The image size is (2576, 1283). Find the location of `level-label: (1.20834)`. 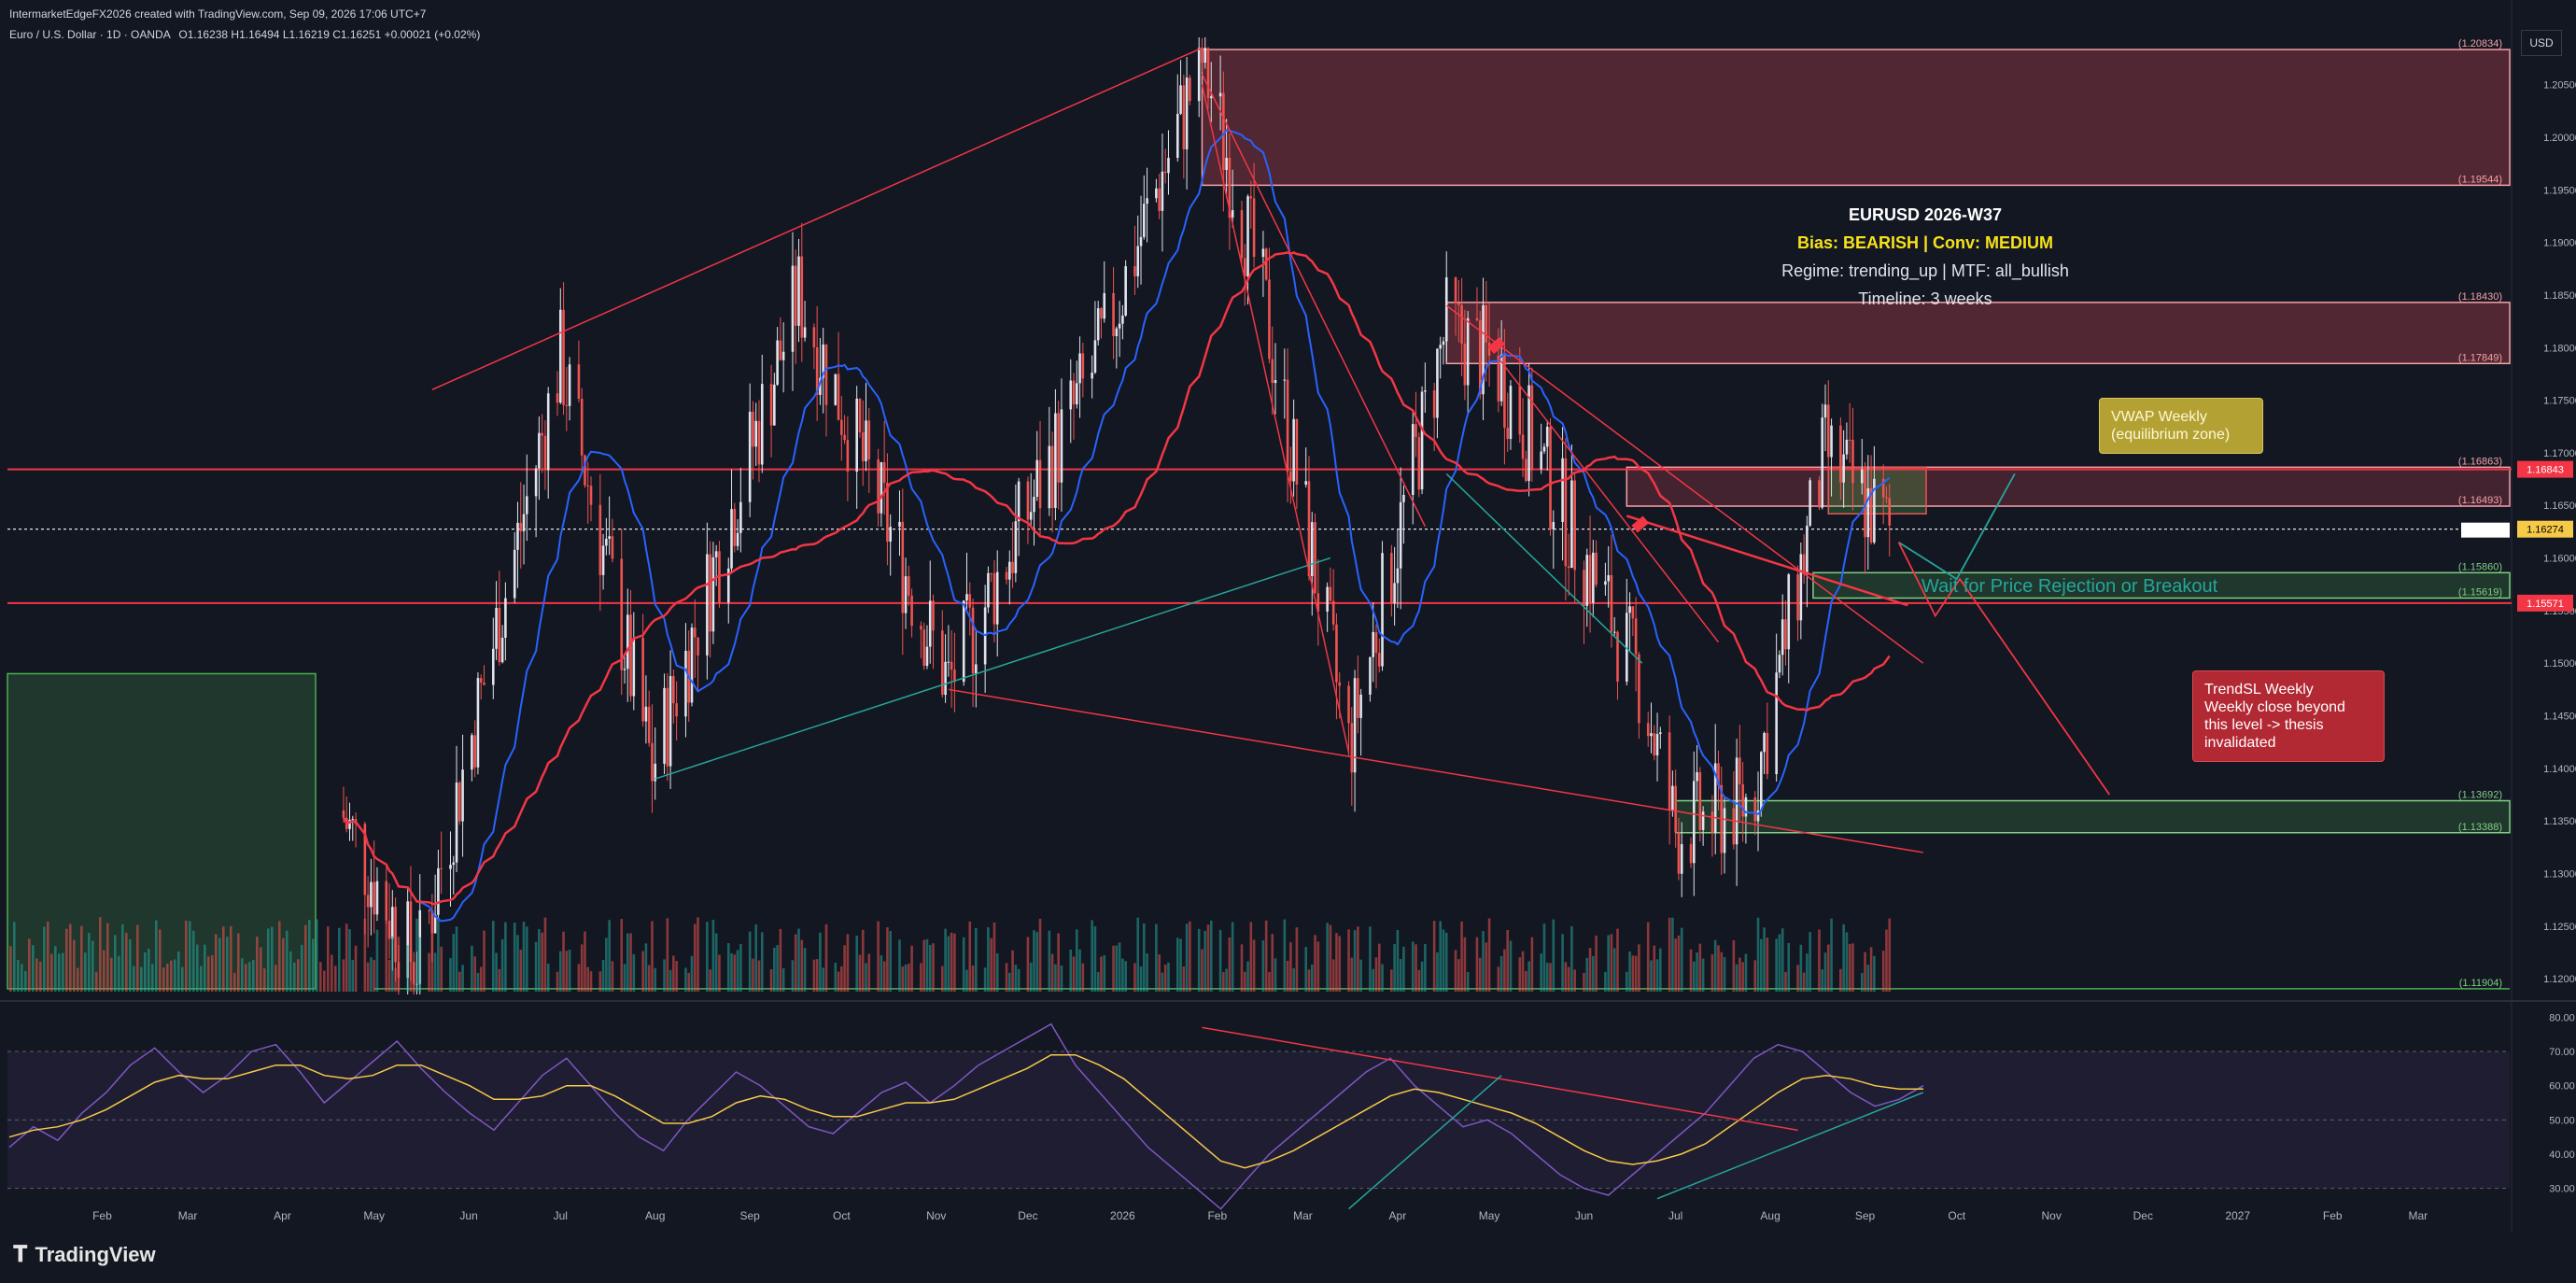

level-label: (1.20834) is located at coordinates (2480, 44).